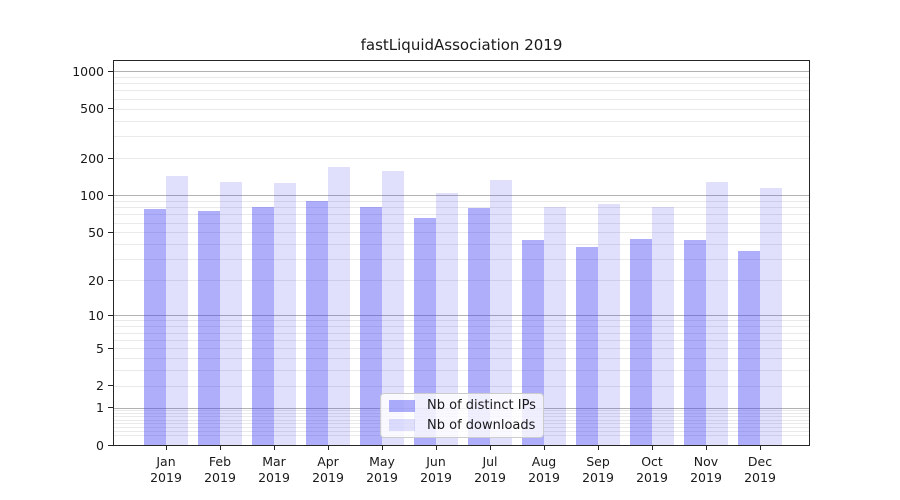 The width and height of the screenshot is (900, 500). I want to click on legend-item-distinct-ips: Nb of distinct IPs, so click(462, 406).